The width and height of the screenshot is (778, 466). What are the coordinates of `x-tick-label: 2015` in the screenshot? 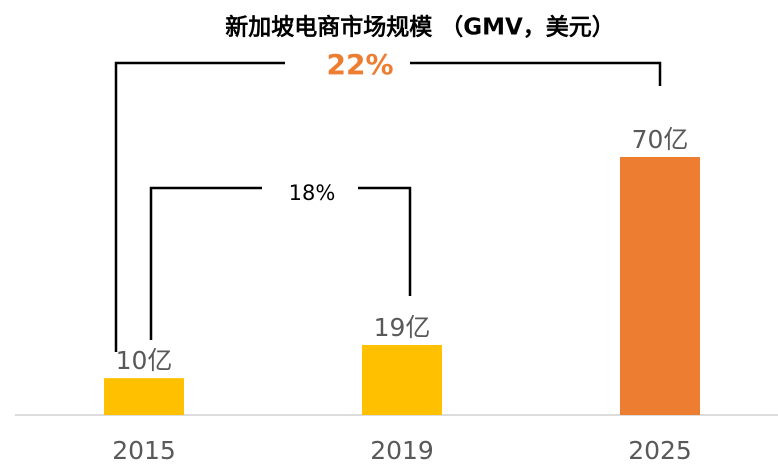 It's located at (144, 450).